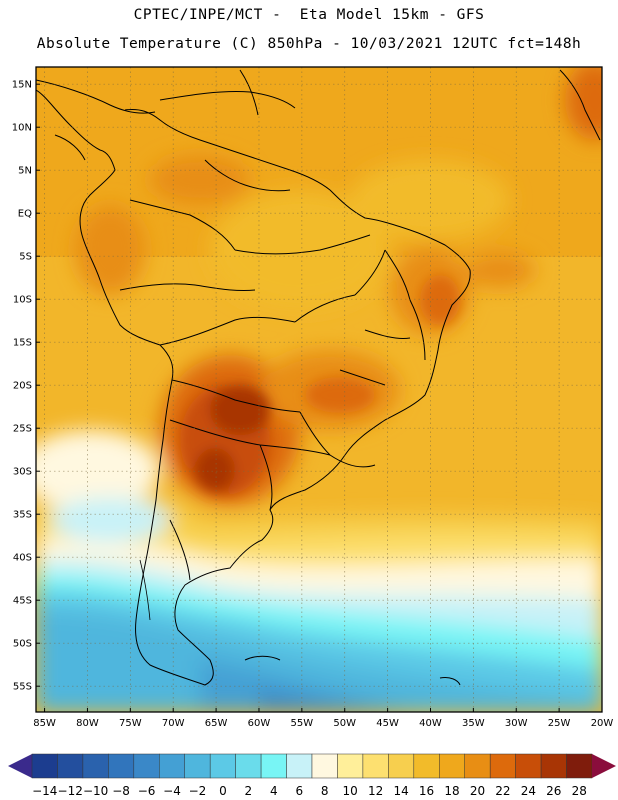 This screenshot has width=618, height=800. Describe the element at coordinates (22, 429) in the screenshot. I see `lat-label: 25S` at that location.